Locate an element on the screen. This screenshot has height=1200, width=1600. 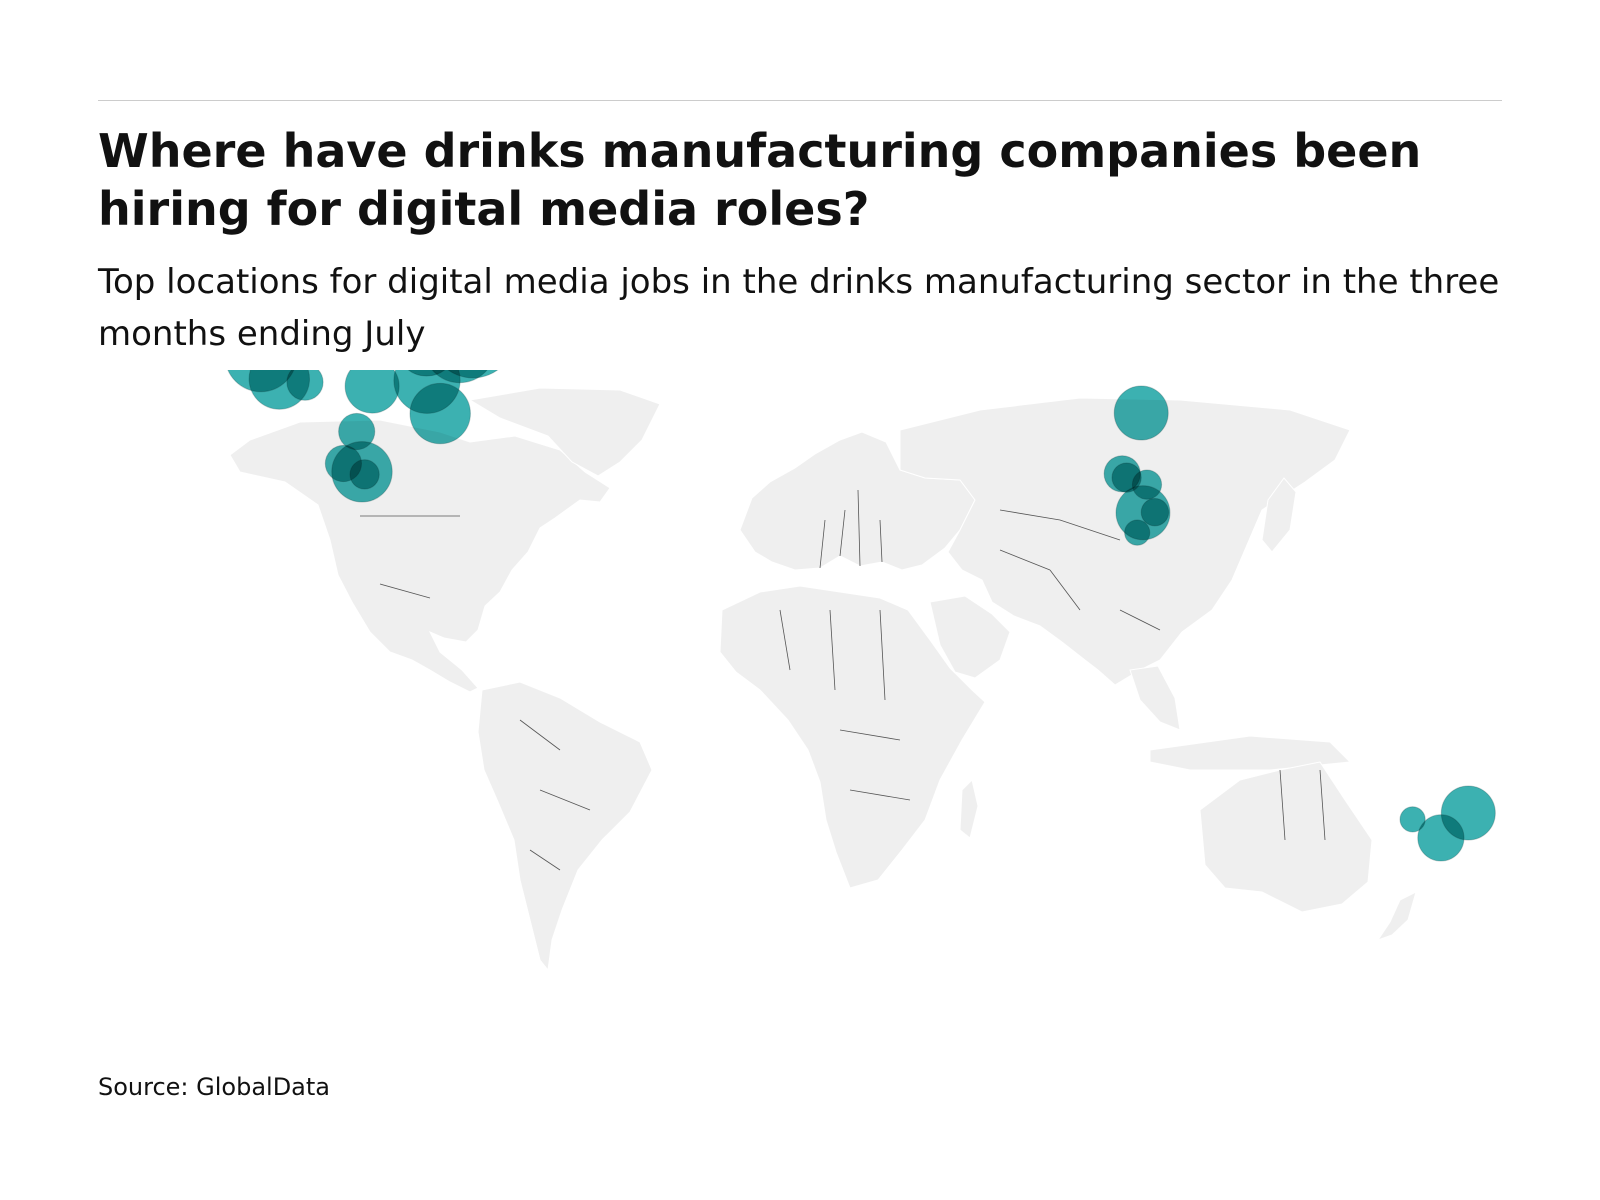
land-north-america is located at coordinates (420, 556).